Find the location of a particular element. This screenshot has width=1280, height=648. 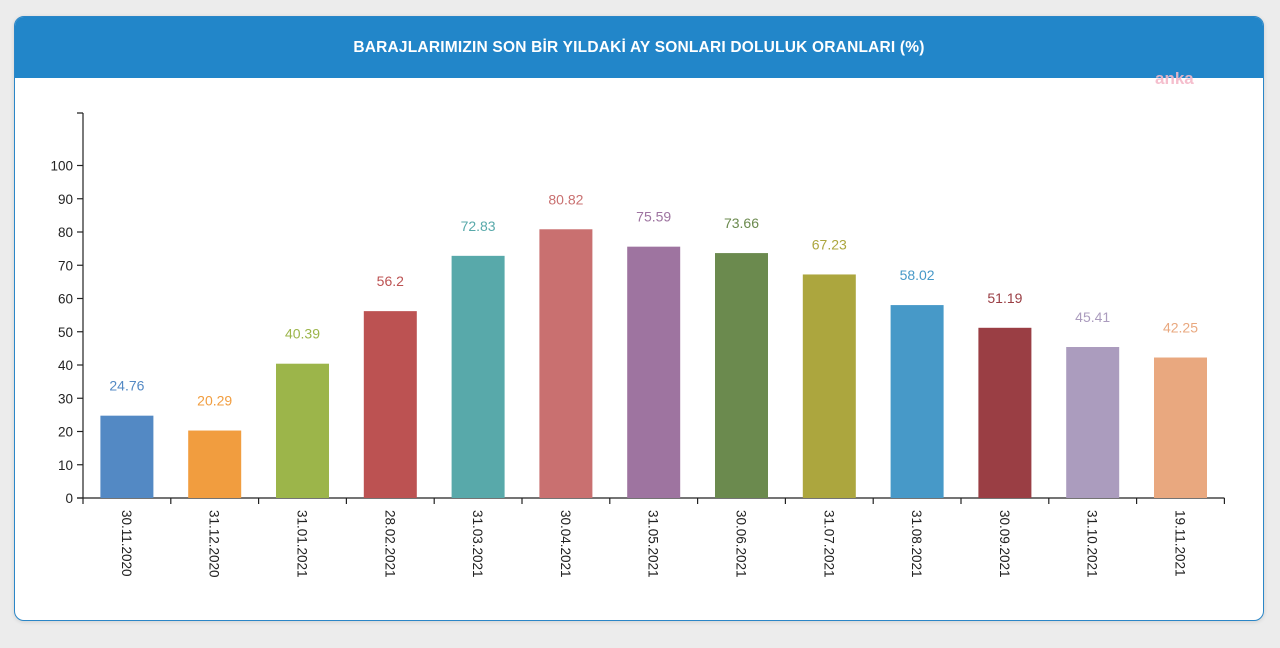

x-tick-label: 30.11.2020 is located at coordinates (126, 543).